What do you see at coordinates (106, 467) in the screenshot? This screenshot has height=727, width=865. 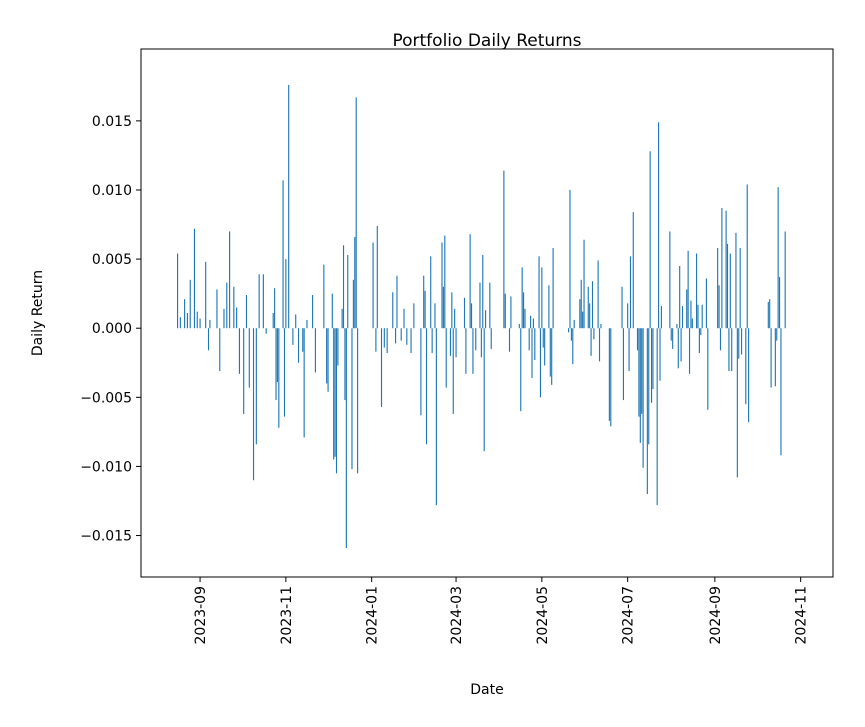 I see `y-tick-label: −0.010` at bounding box center [106, 467].